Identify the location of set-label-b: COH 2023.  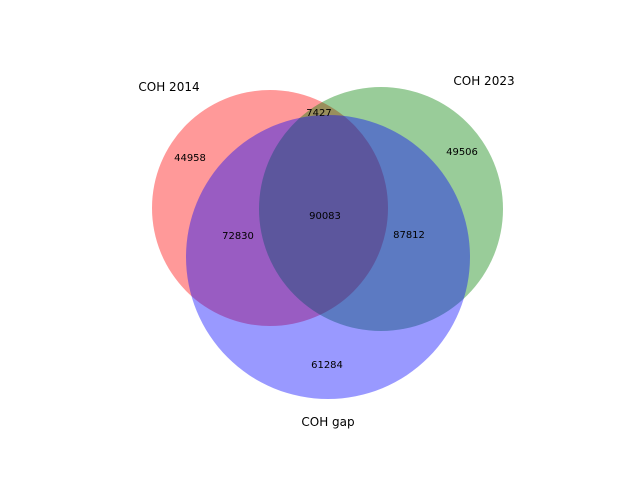
(483, 81).